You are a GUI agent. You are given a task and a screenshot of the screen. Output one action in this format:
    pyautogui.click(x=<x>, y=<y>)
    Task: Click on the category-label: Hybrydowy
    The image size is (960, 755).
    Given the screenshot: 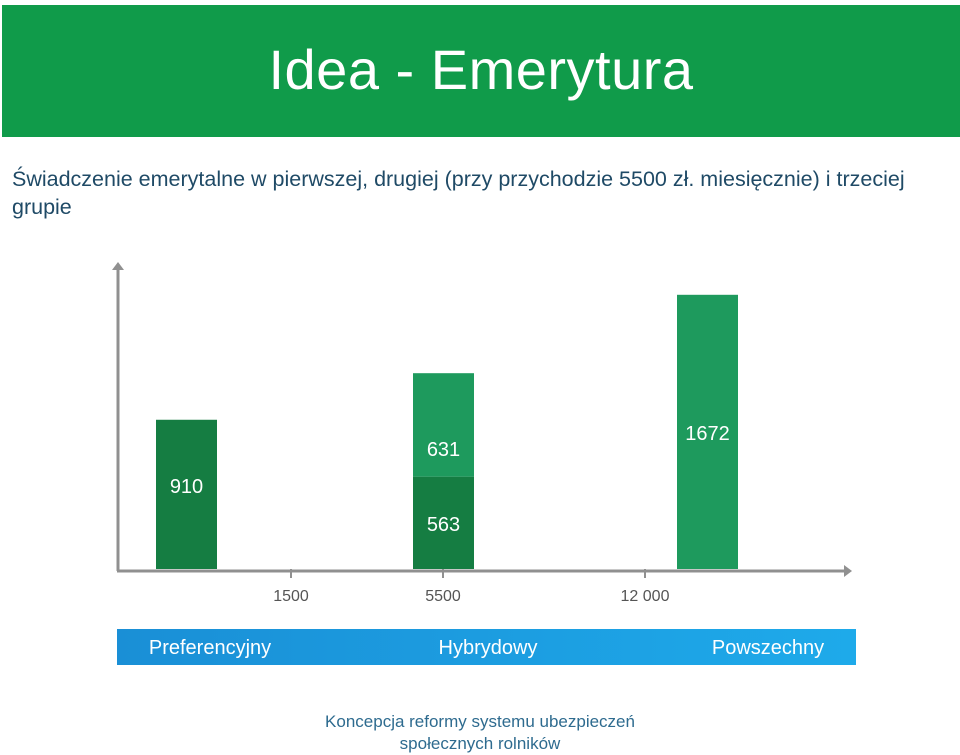 What is the action you would take?
    pyautogui.click(x=488, y=648)
    